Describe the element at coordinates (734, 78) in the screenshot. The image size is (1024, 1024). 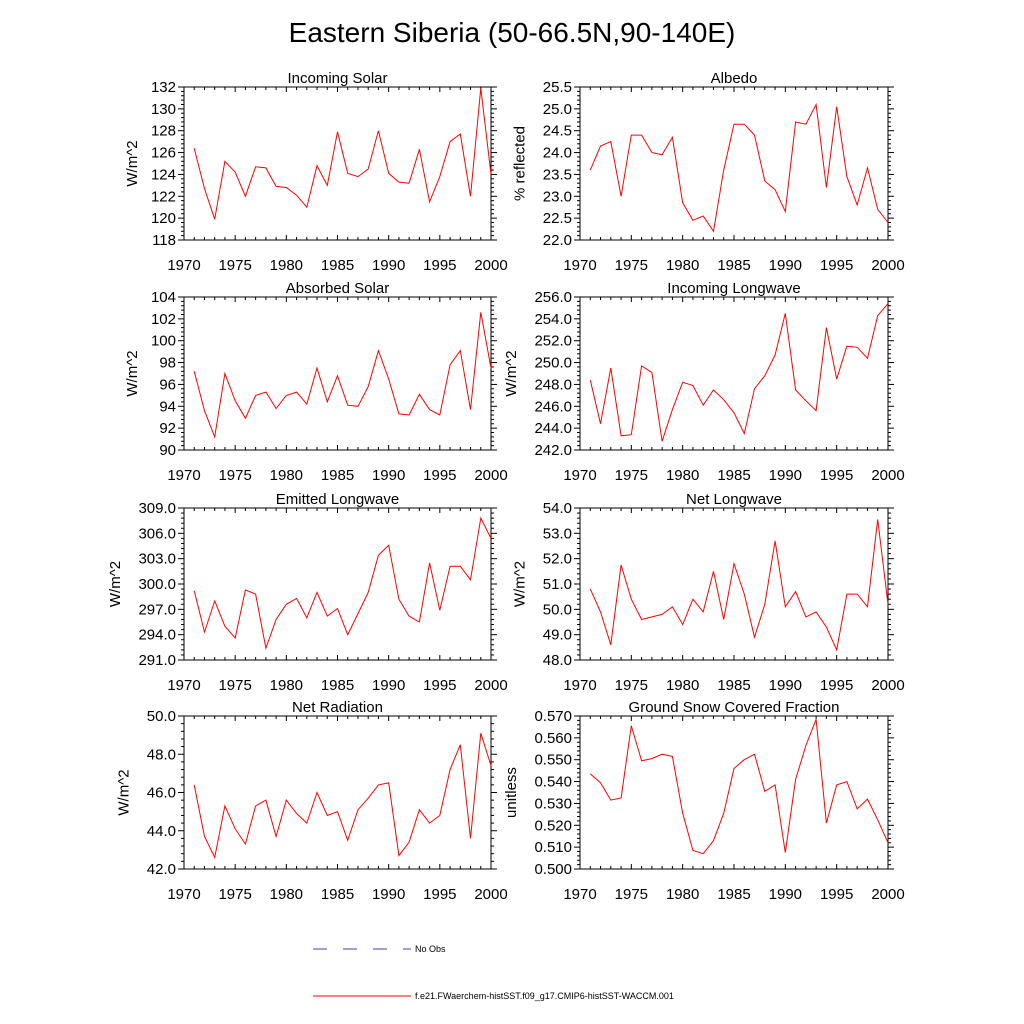
I see `panel-title: Albedo` at that location.